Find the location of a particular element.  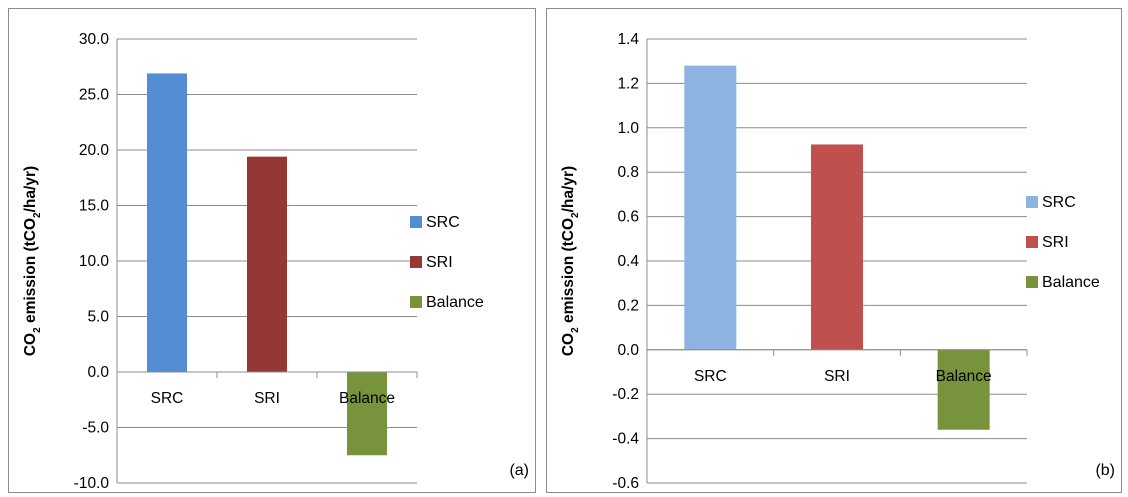

chart-b-y-axis-title: CO2 emission (tCO2/ha/yr) is located at coordinates (570, 261).